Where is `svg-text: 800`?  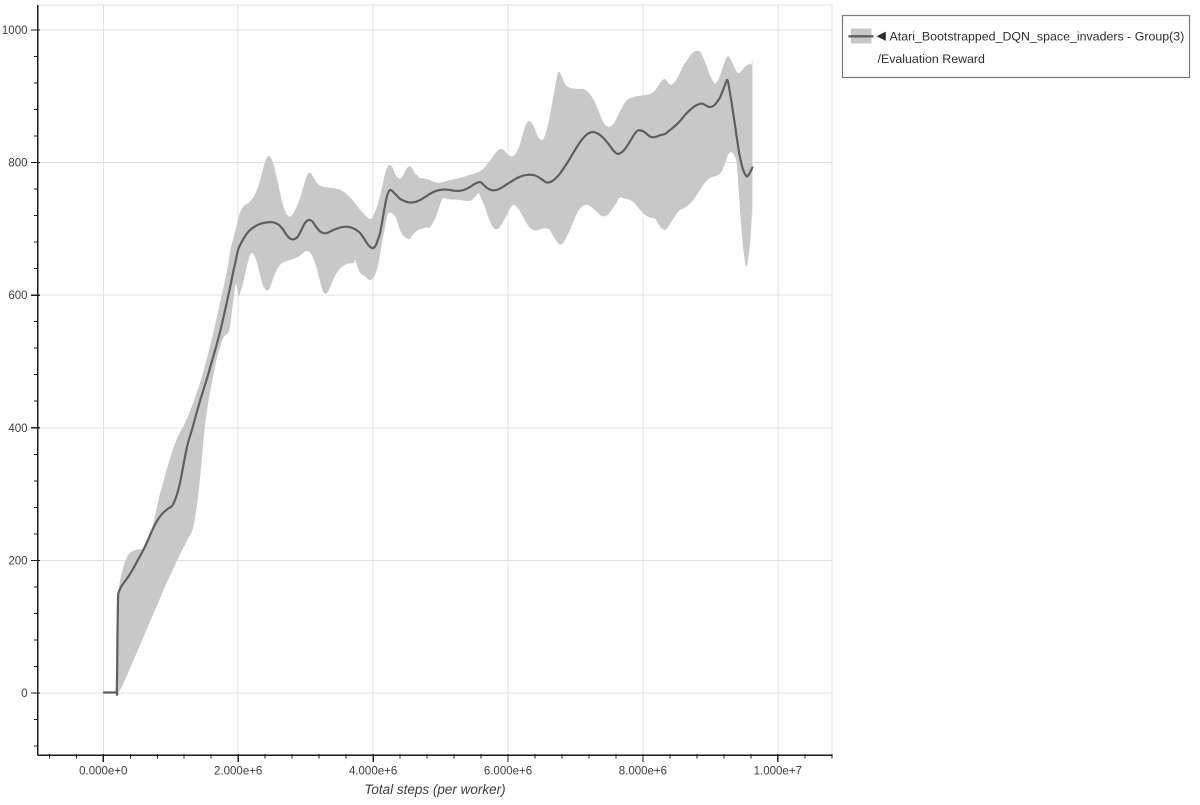
svg-text: 800 is located at coordinates (17, 164).